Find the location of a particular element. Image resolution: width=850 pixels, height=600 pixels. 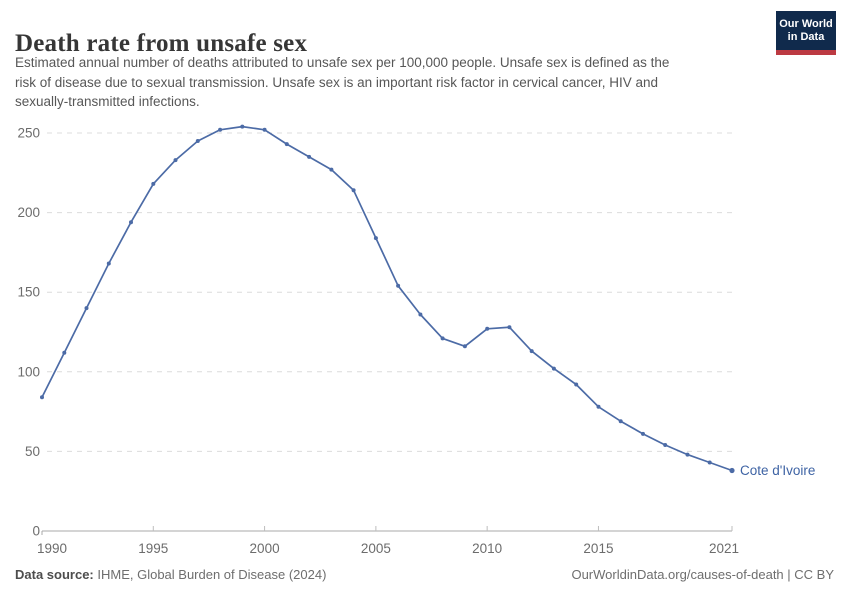

x-tick-label: 2021 is located at coordinates (724, 548).